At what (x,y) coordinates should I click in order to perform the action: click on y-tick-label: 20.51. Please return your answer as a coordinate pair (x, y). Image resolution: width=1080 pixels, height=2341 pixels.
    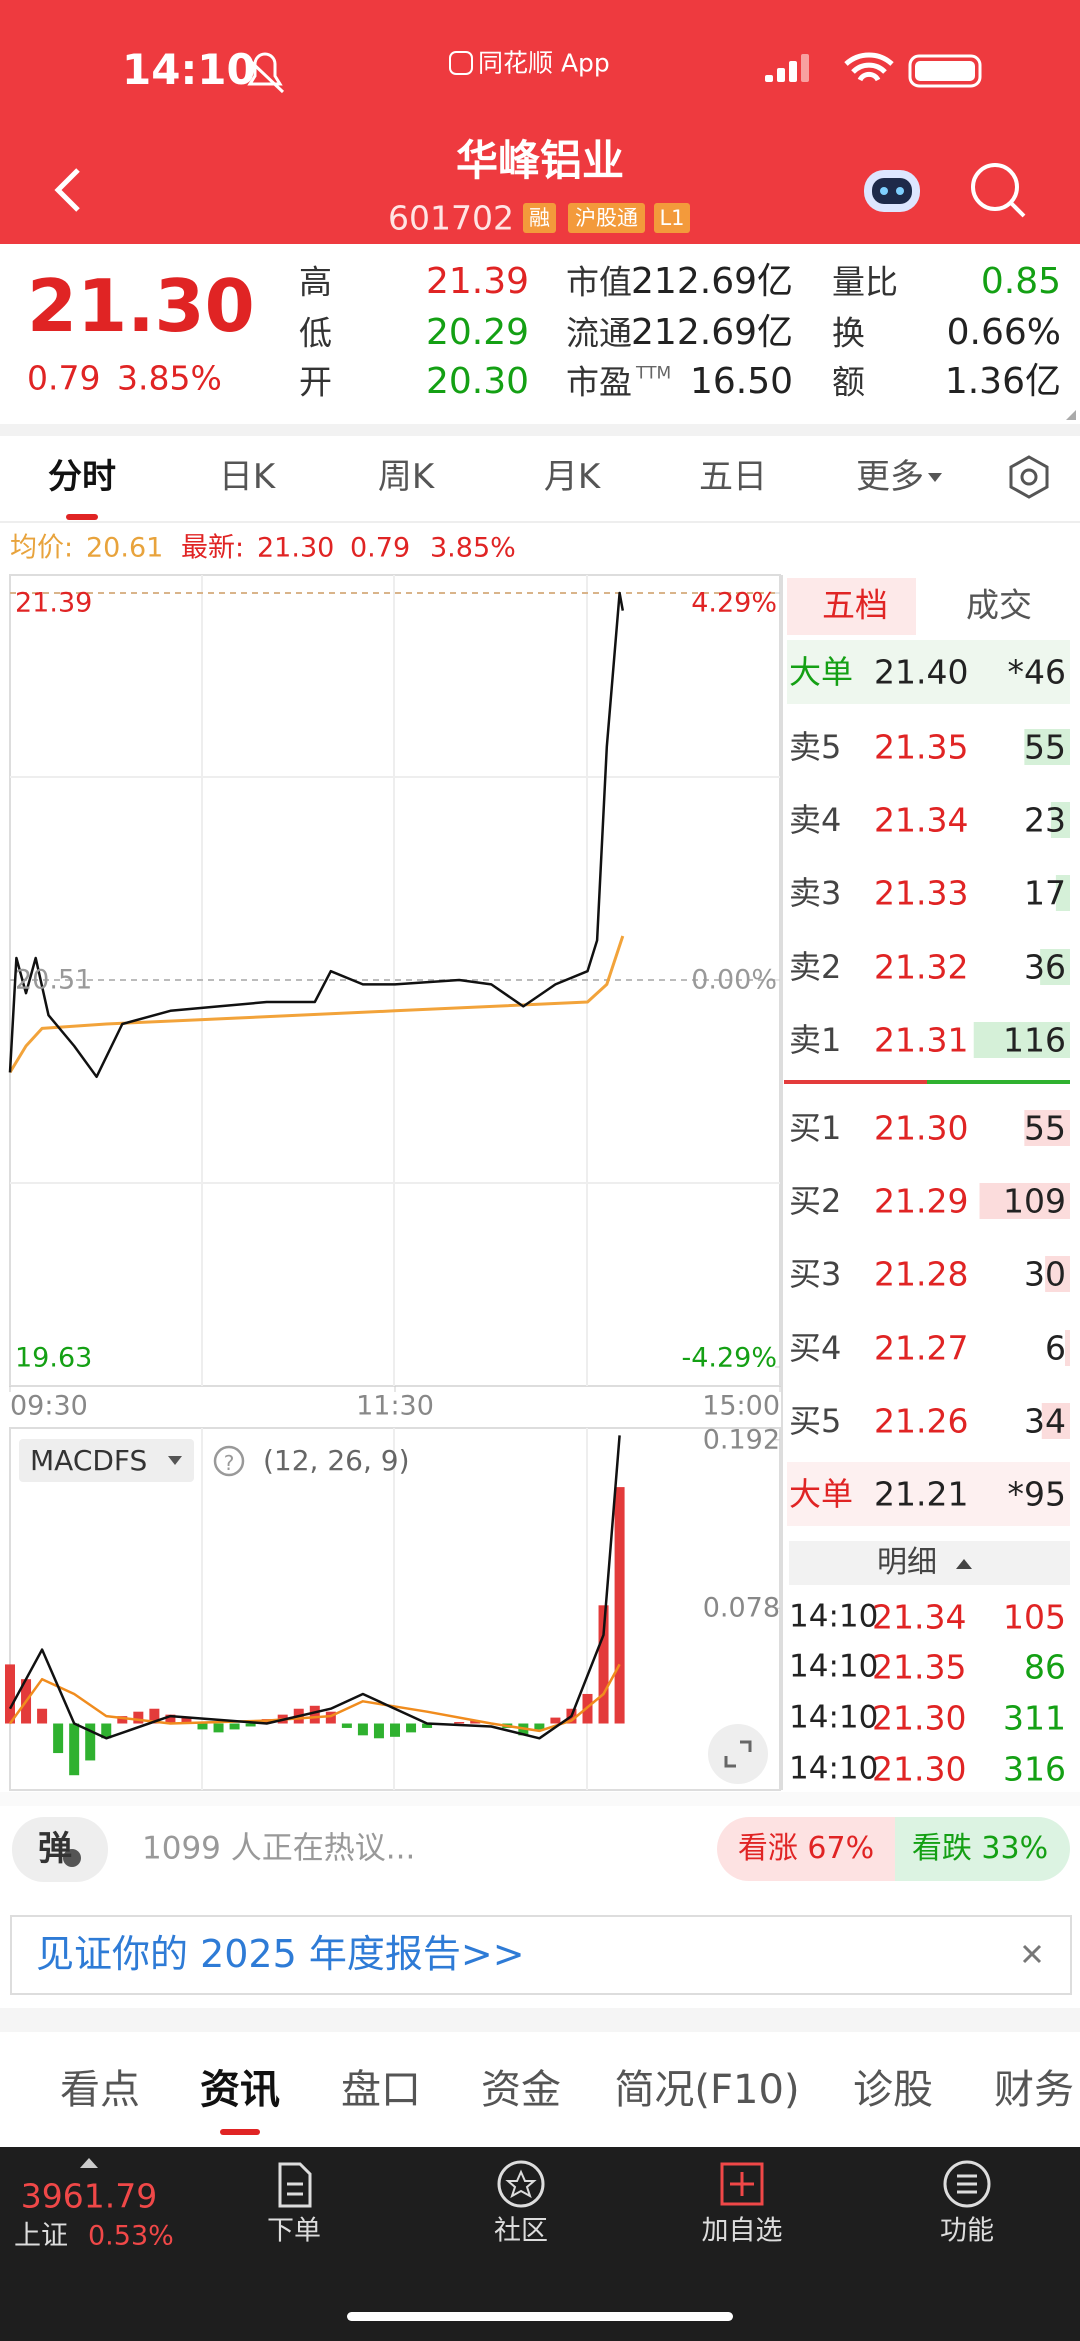
    Looking at the image, I should click on (54, 980).